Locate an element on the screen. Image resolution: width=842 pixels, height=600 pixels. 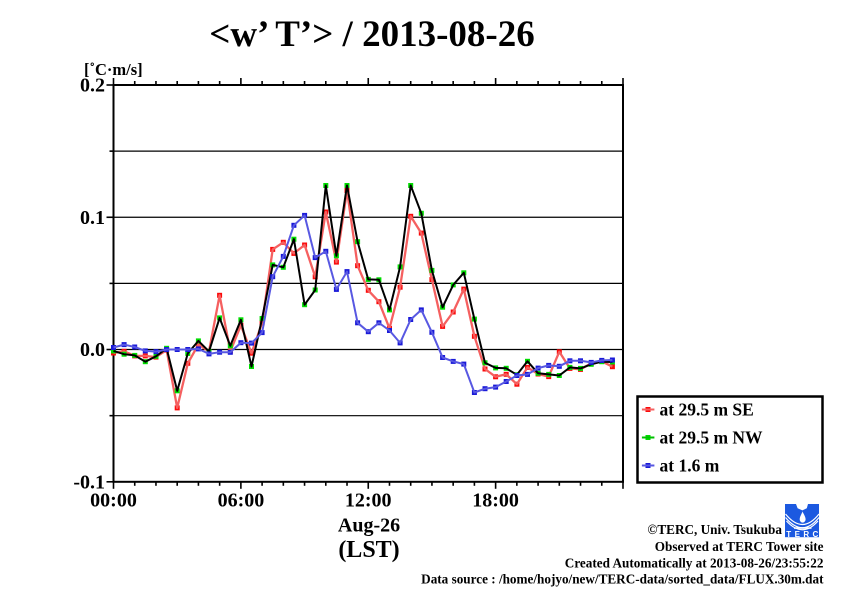
svg-text: 0.0 is located at coordinates (92, 350).